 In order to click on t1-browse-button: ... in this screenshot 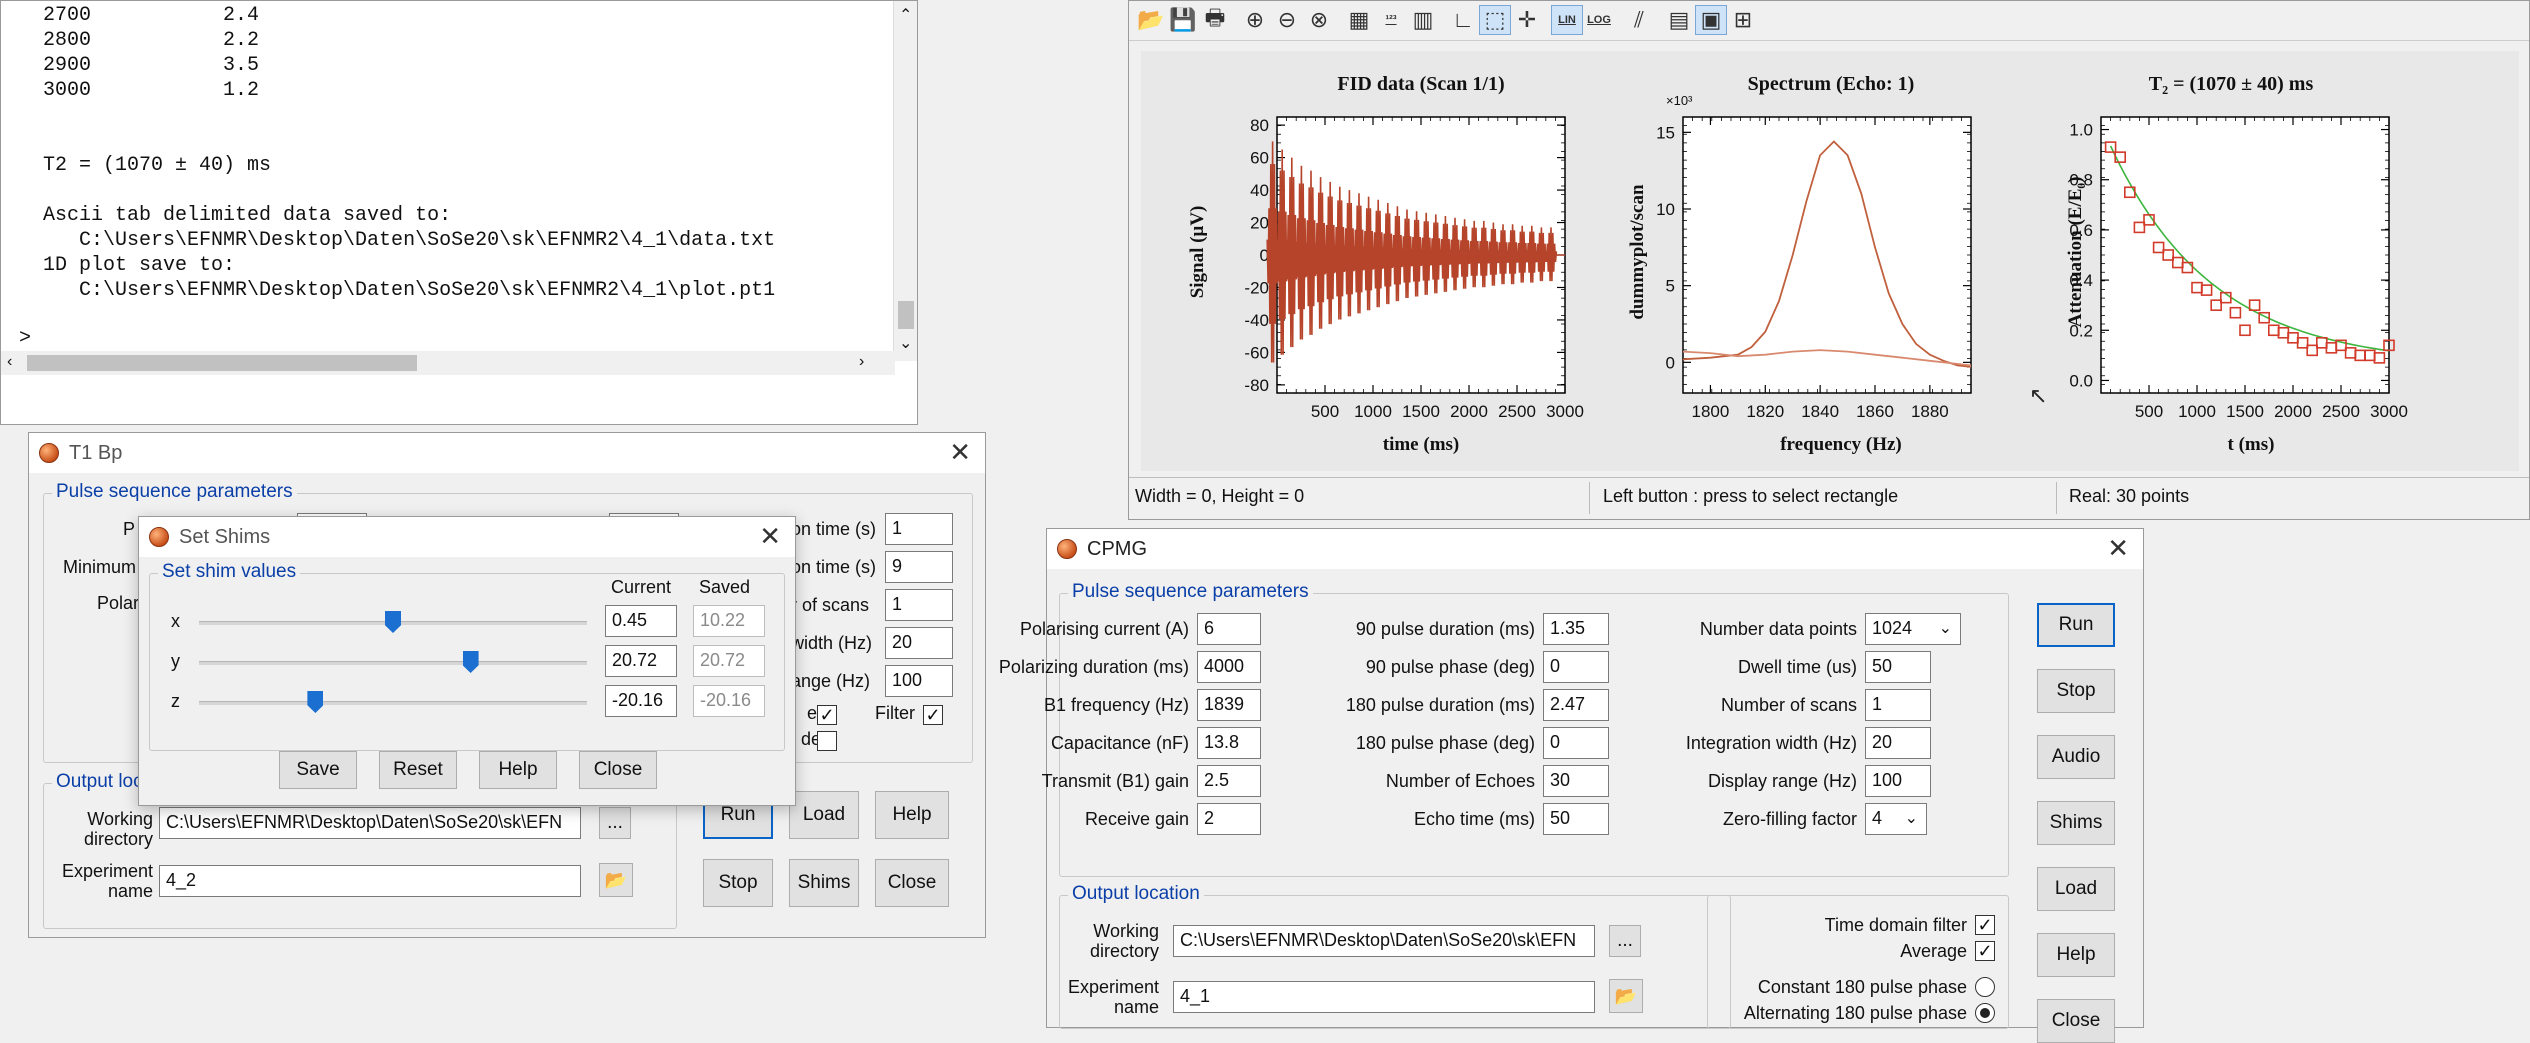, I will do `click(615, 823)`.